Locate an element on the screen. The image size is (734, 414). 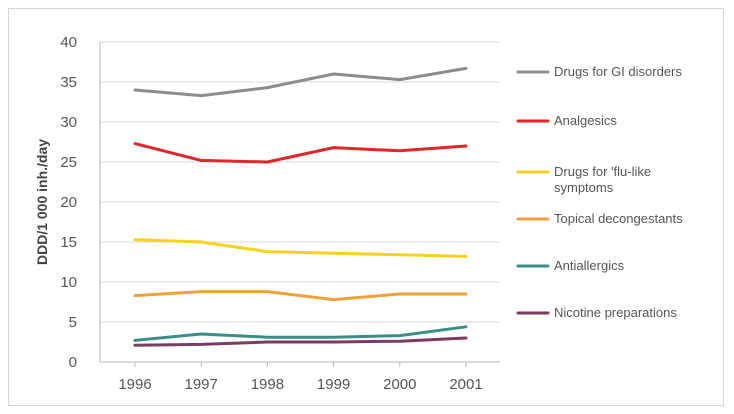
y-tick-label: 10 is located at coordinates (68, 282).